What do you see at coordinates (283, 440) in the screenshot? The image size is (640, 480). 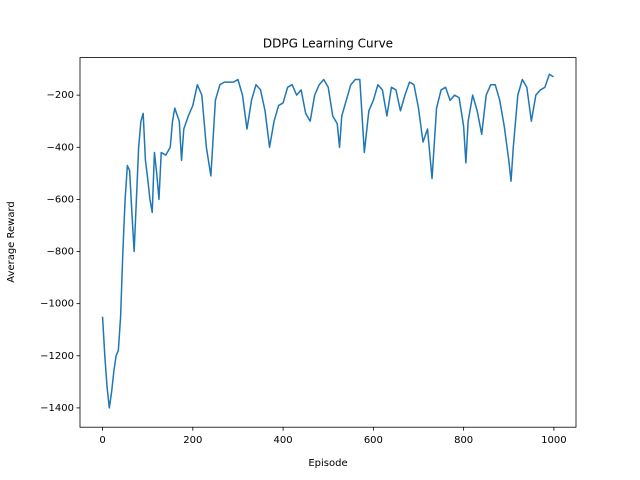 I see `x-tick-label: 400` at bounding box center [283, 440].